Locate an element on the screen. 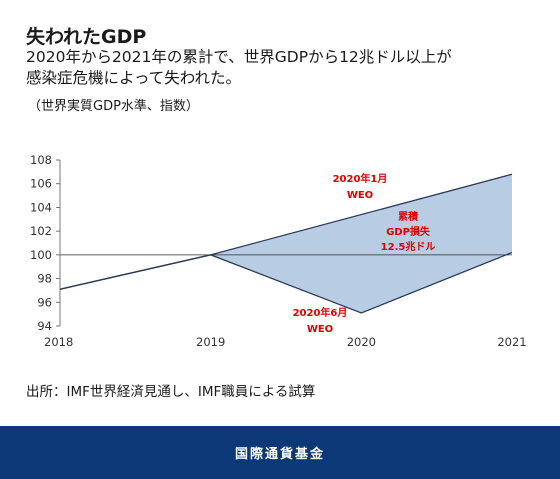  y-tick-label: 108 is located at coordinates (41, 160).